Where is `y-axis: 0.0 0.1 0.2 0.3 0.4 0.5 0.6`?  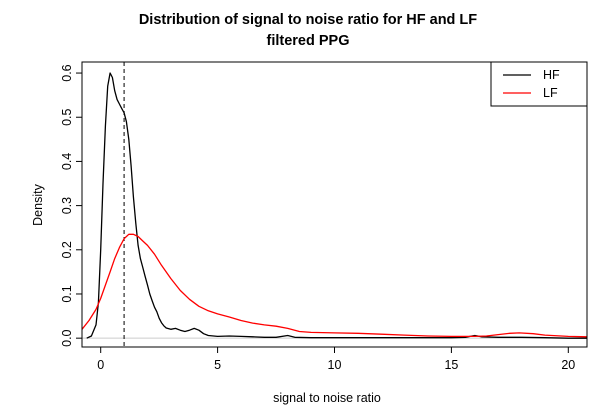
y-axis: 0.0 0.1 0.2 0.3 0.4 0.5 0.6 is located at coordinates (71, 205).